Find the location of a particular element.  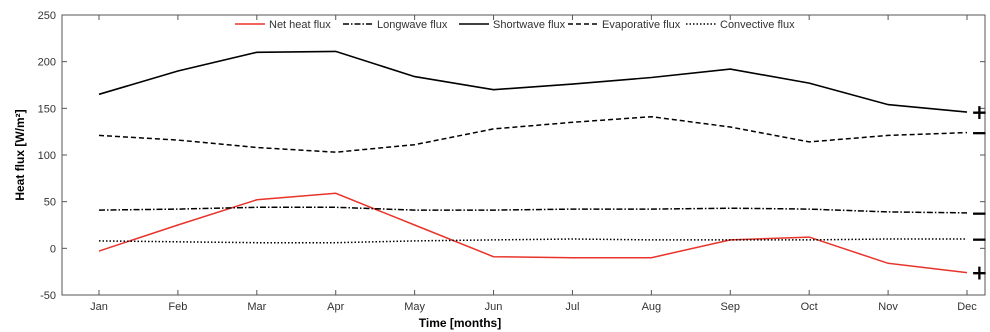

x-tick-label: Aug is located at coordinates (652, 307).